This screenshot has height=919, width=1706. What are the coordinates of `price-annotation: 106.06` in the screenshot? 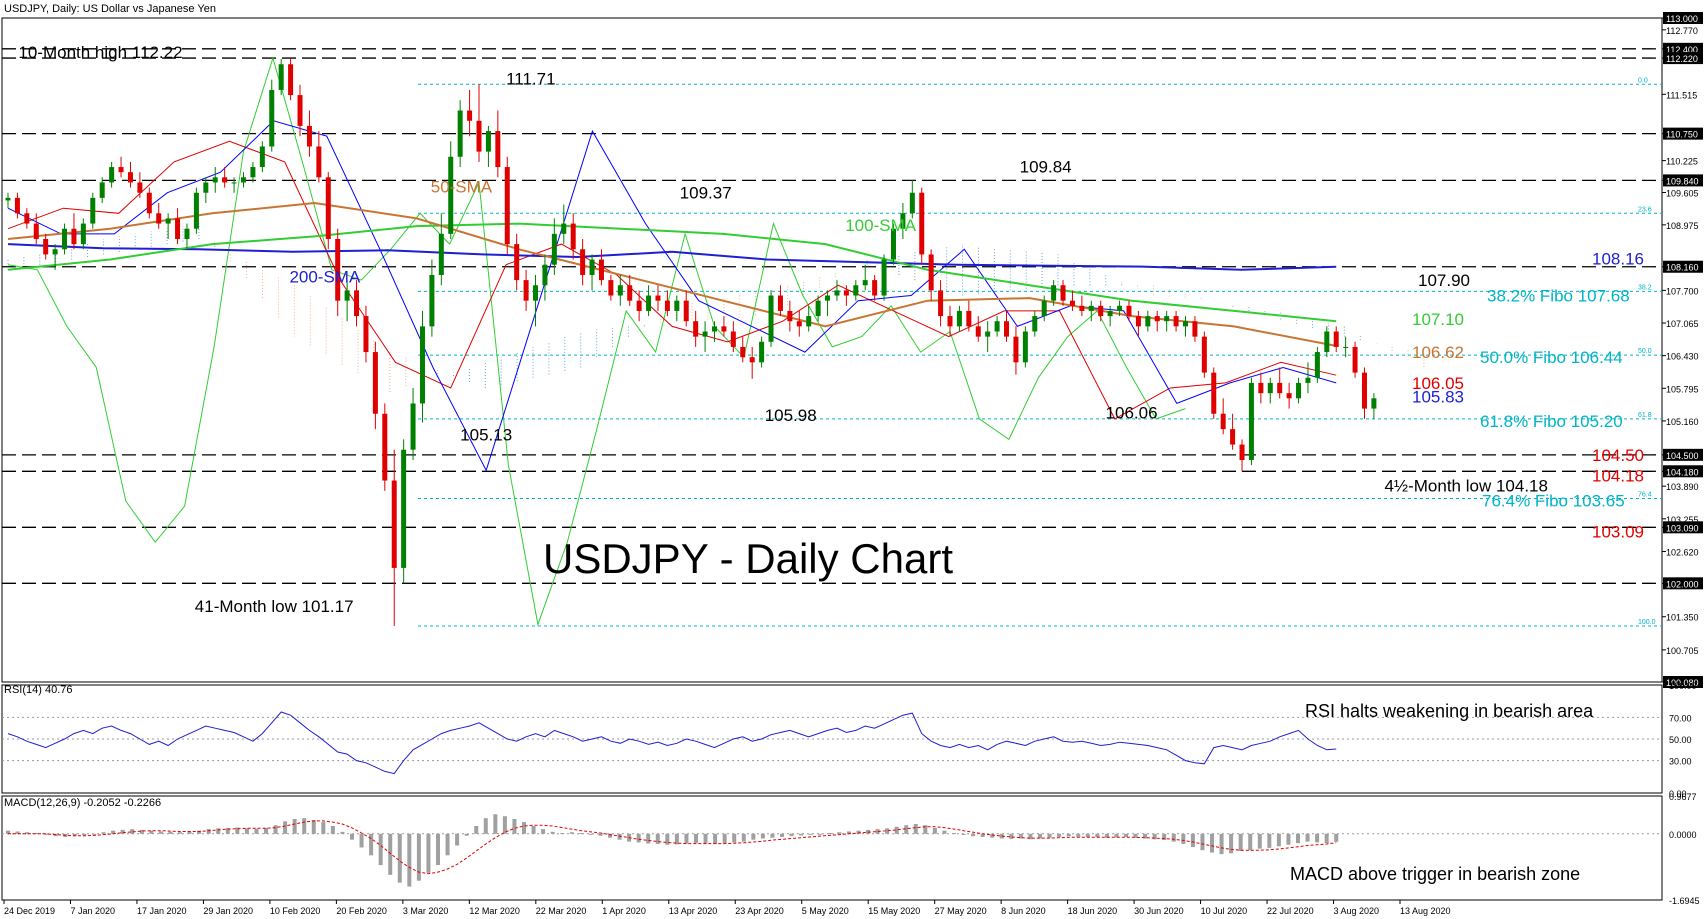 It's located at (1132, 413).